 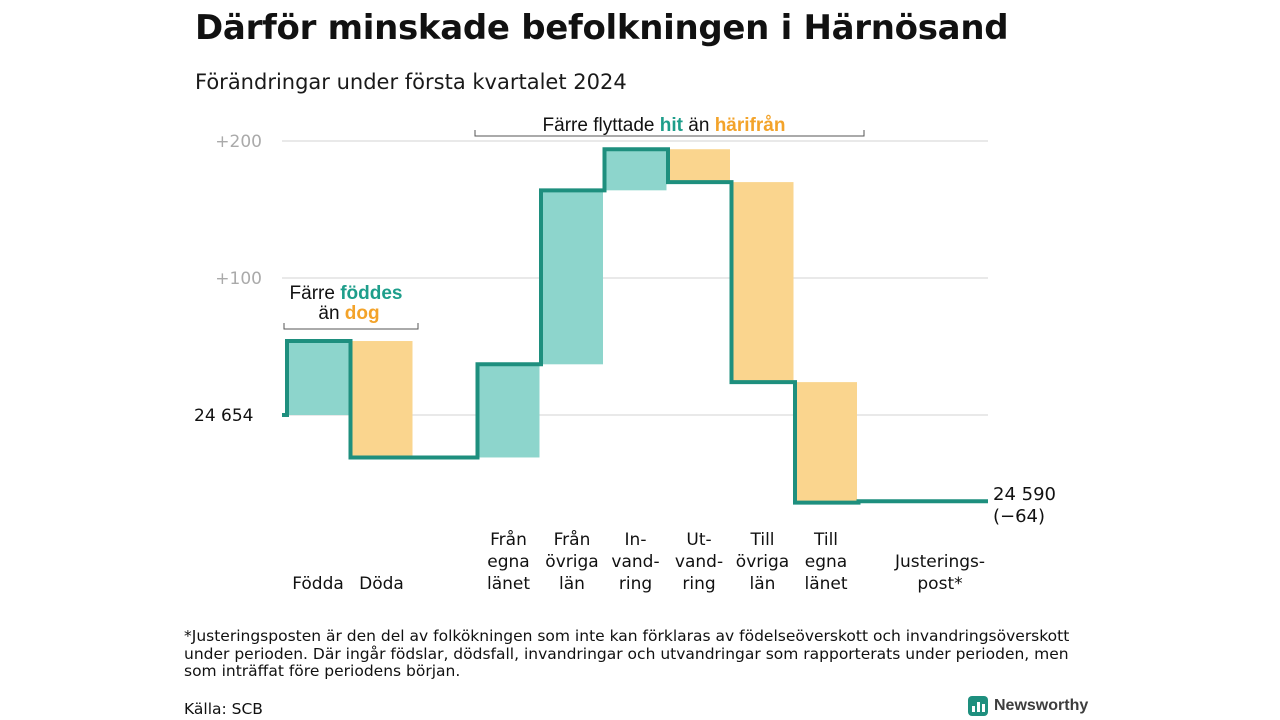 What do you see at coordinates (636, 540) in the screenshot?
I see `category-label: In-` at bounding box center [636, 540].